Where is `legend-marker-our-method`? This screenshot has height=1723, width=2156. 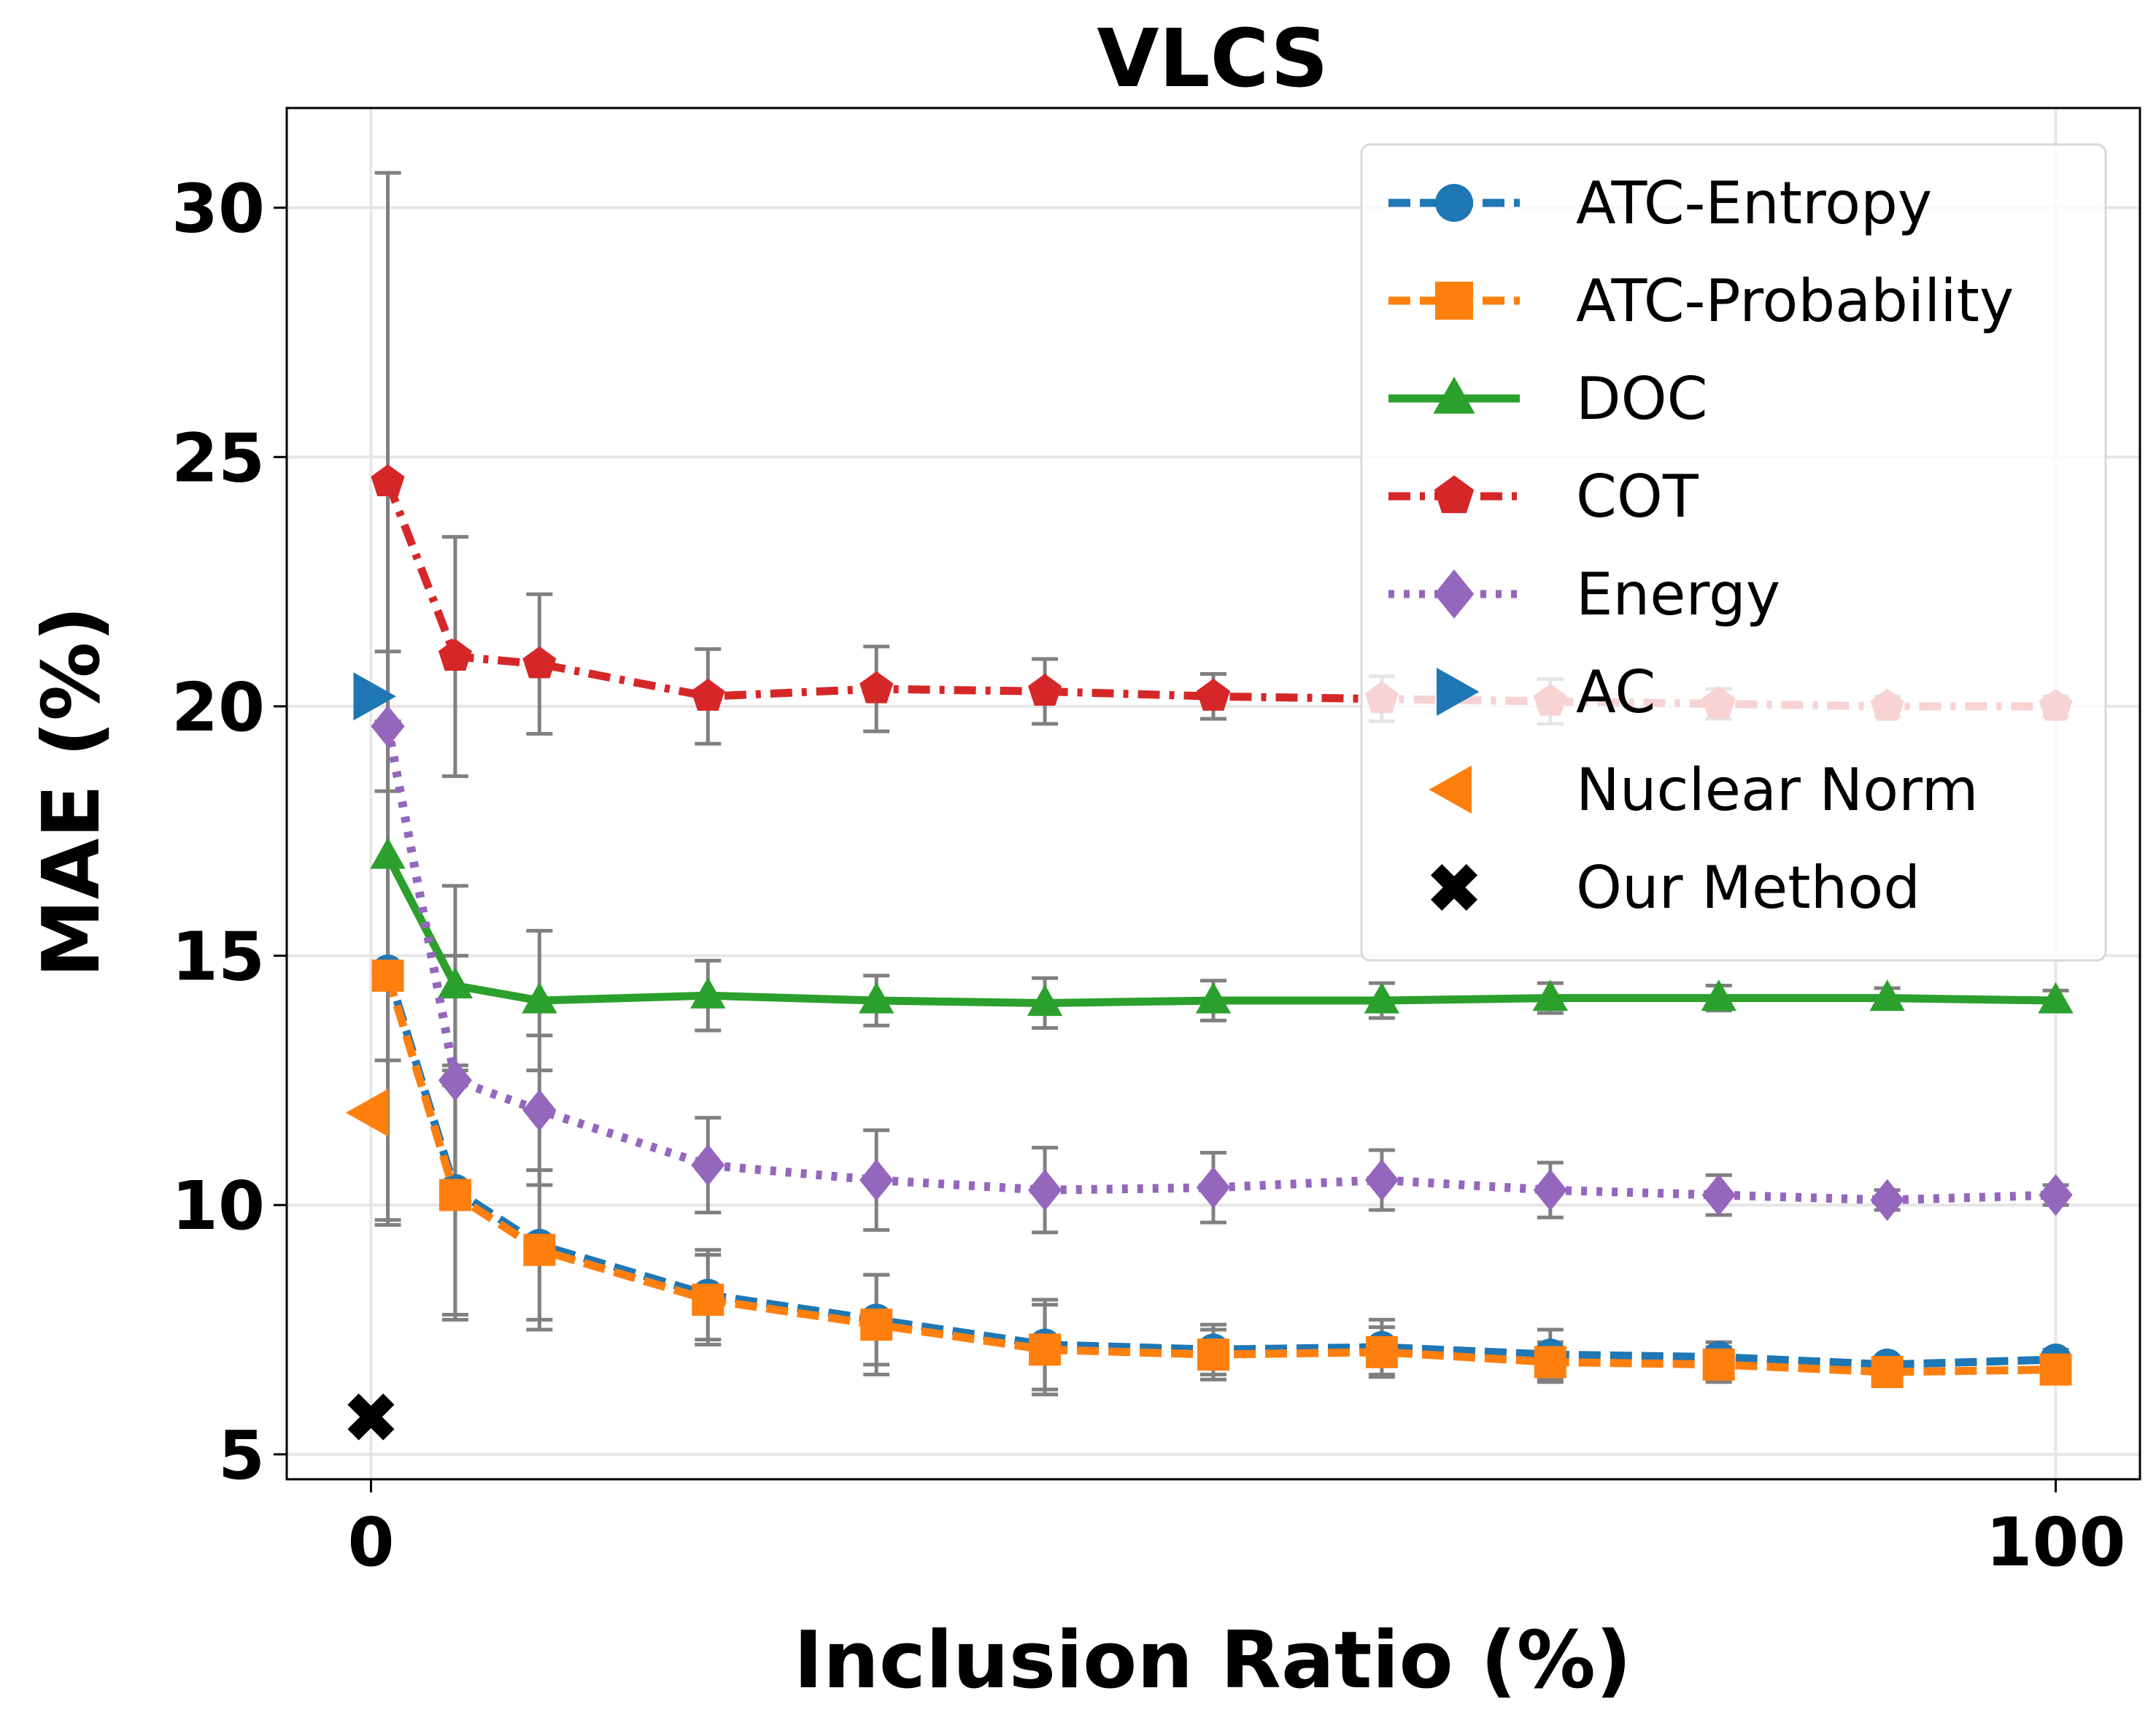 legend-marker-our-method is located at coordinates (1454, 887).